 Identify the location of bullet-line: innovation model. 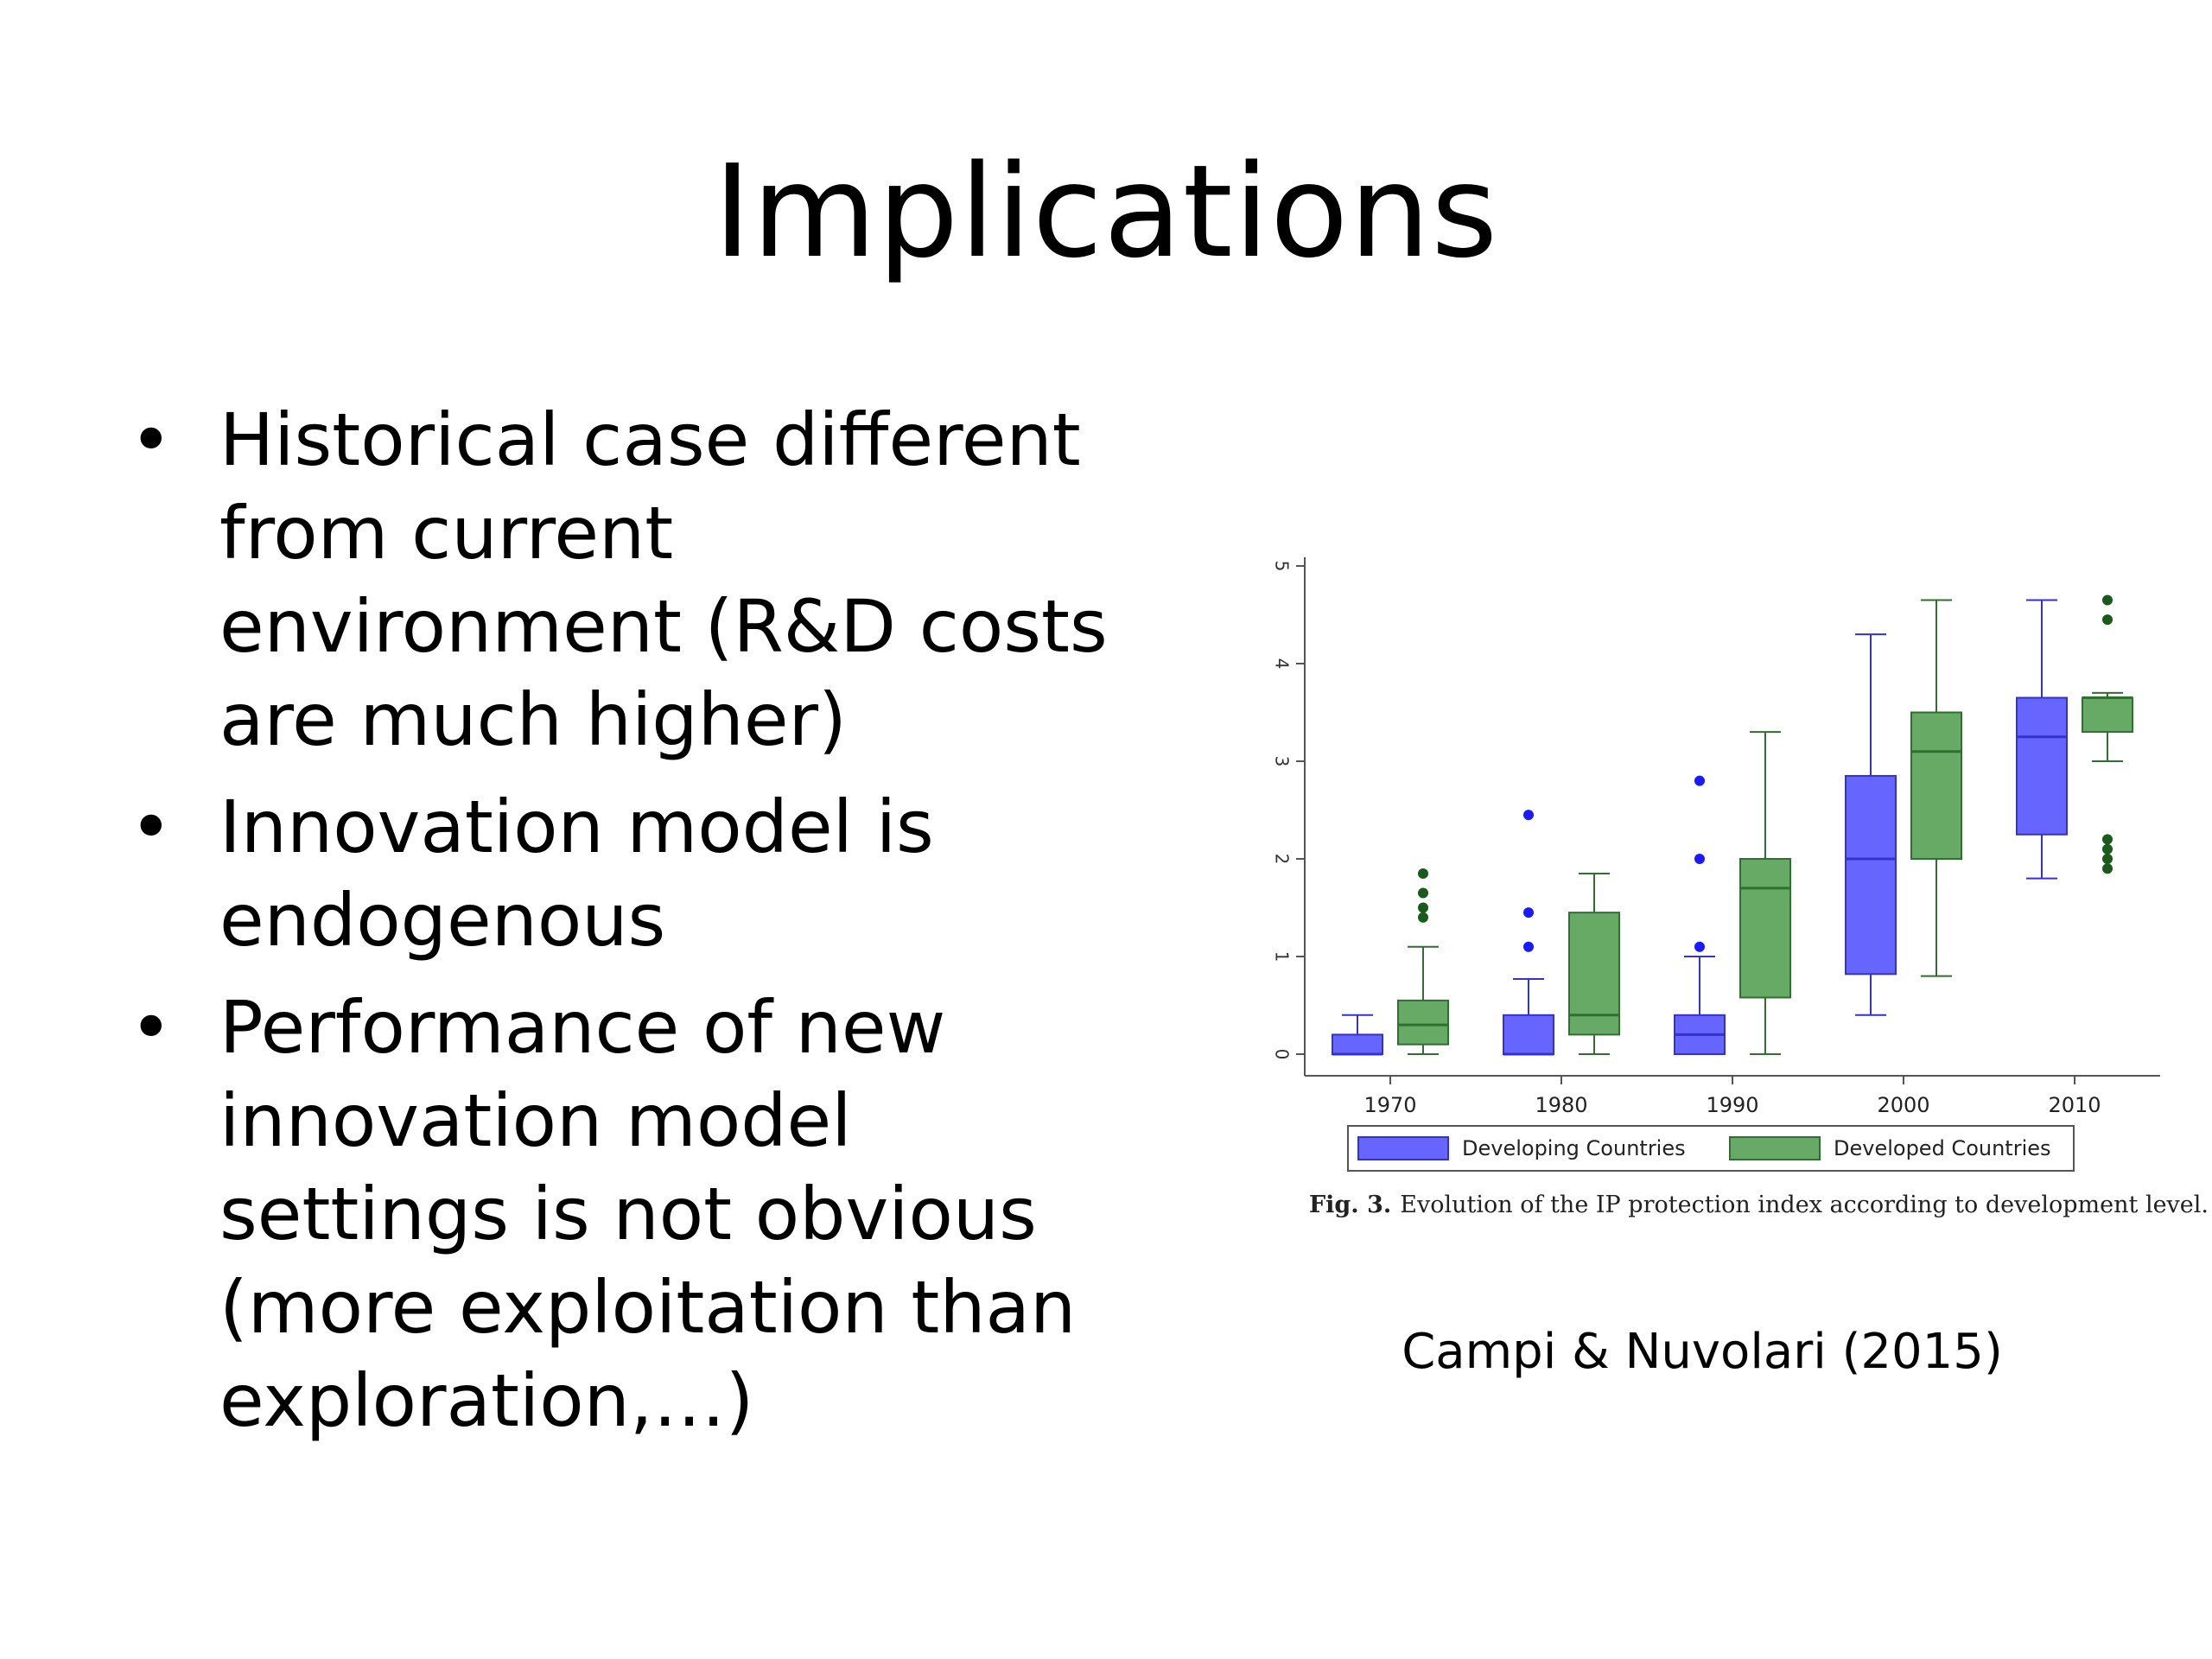
(535, 1120).